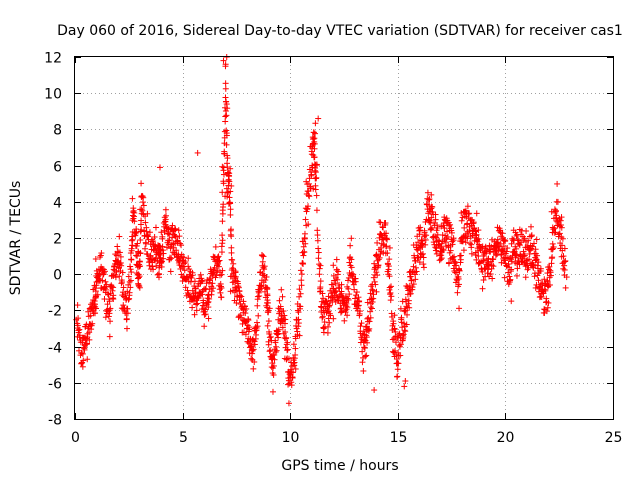 The image size is (640, 480). I want to click on y-tick-label: -6, so click(55, 385).